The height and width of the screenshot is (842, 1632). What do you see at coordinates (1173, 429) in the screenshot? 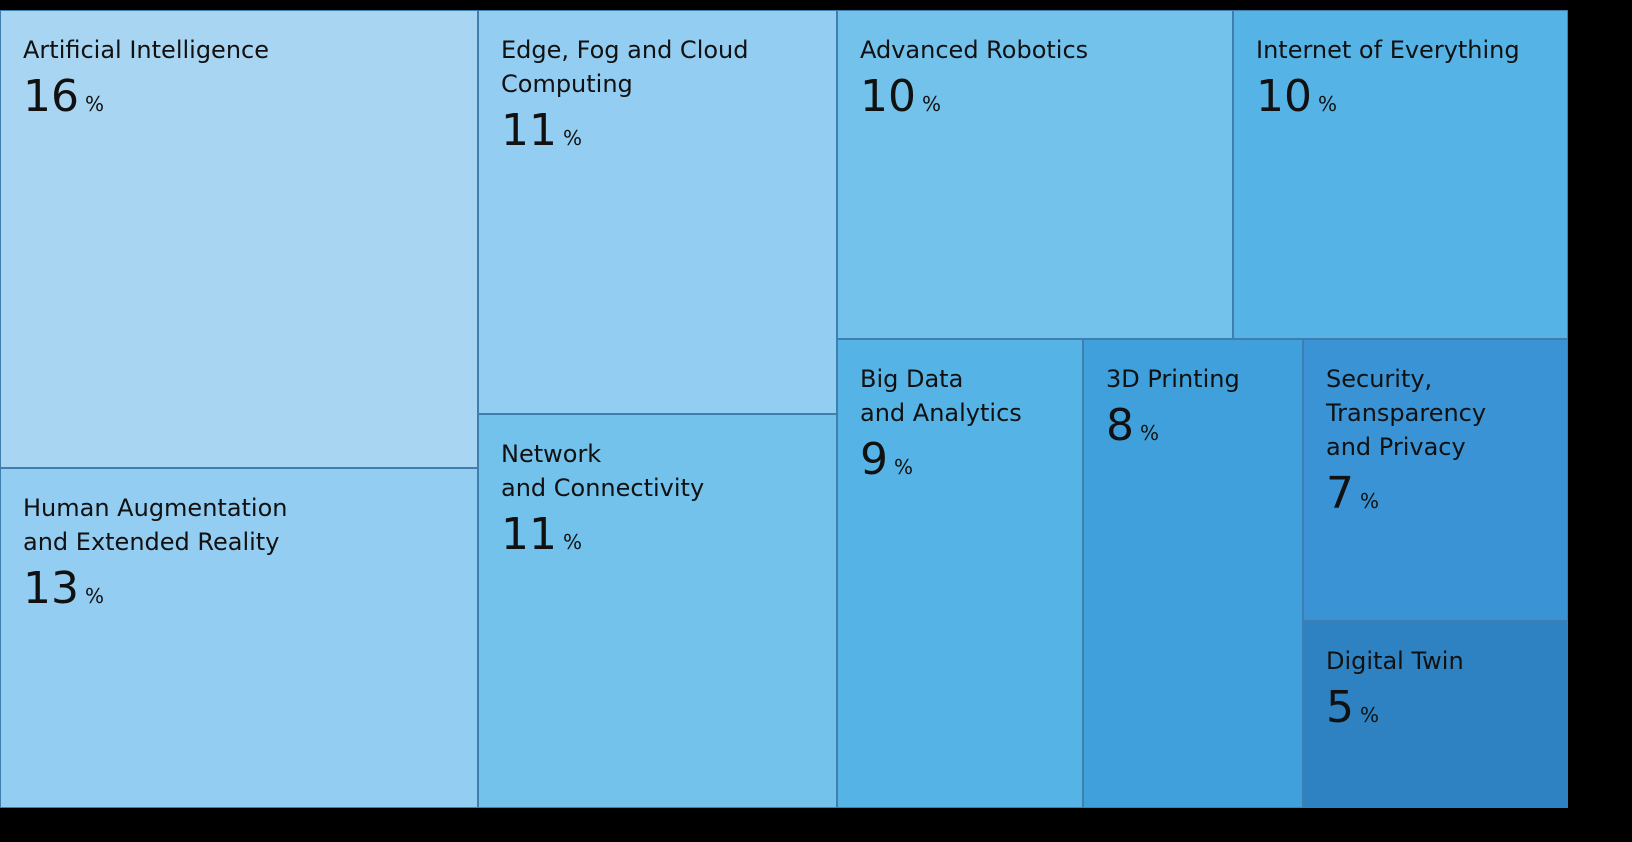
I see `value-line: 8%` at bounding box center [1173, 429].